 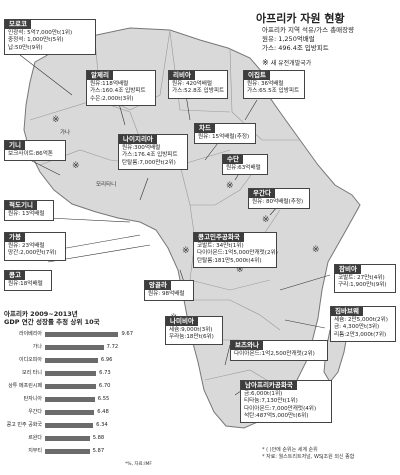 I want to click on category-label: 상투 메프린시페, so click(x=25, y=386).